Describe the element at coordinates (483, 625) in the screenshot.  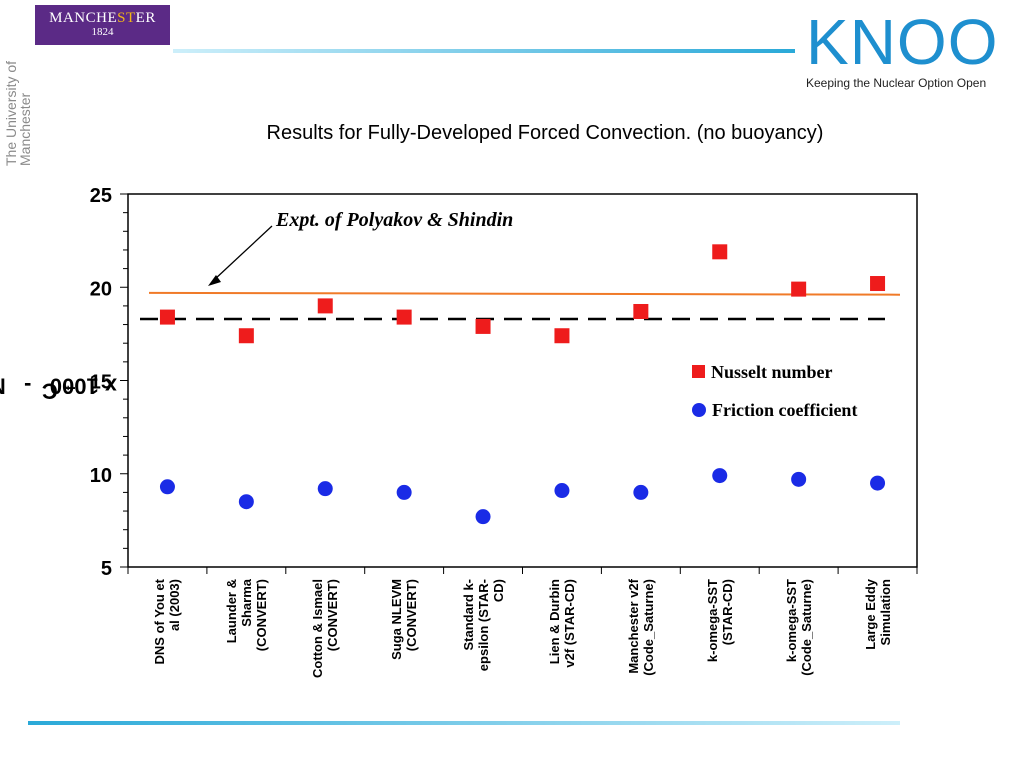
I see `x-category-label-text: Standard k- epsilon (STAR- CD)` at that location.